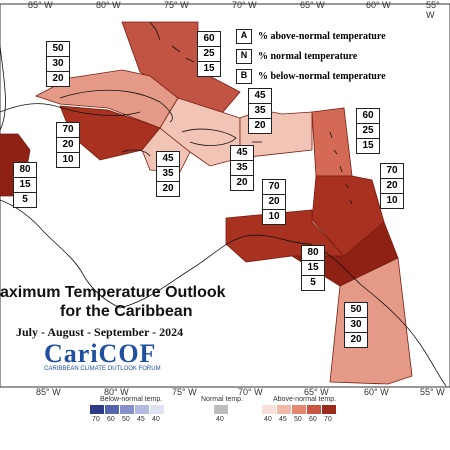 This screenshot has width=450, height=450. I want to click on prob-box-hispaniola: 45 35 20, so click(242, 168).